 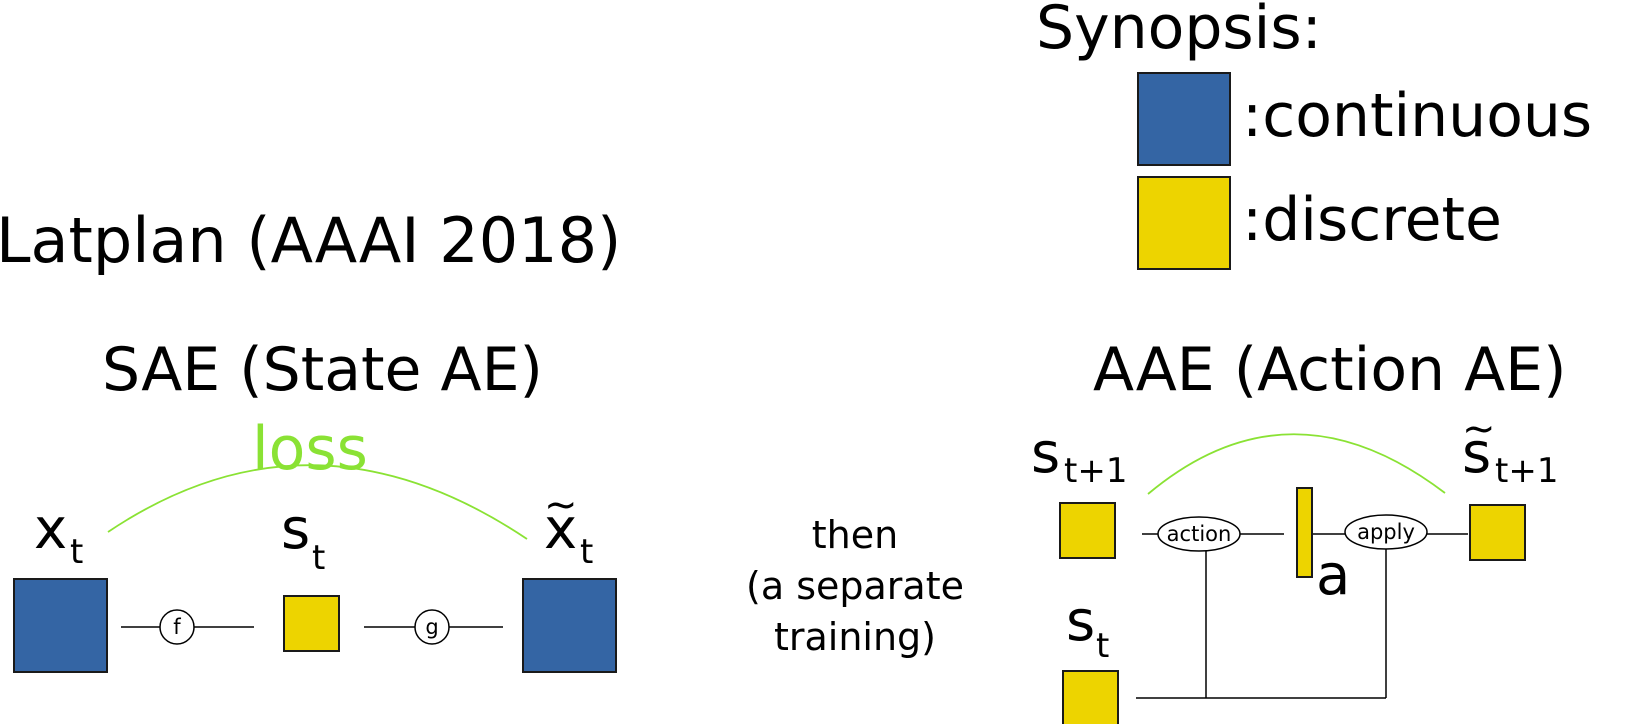 I want to click on sae-encoder-node, so click(x=177, y=627).